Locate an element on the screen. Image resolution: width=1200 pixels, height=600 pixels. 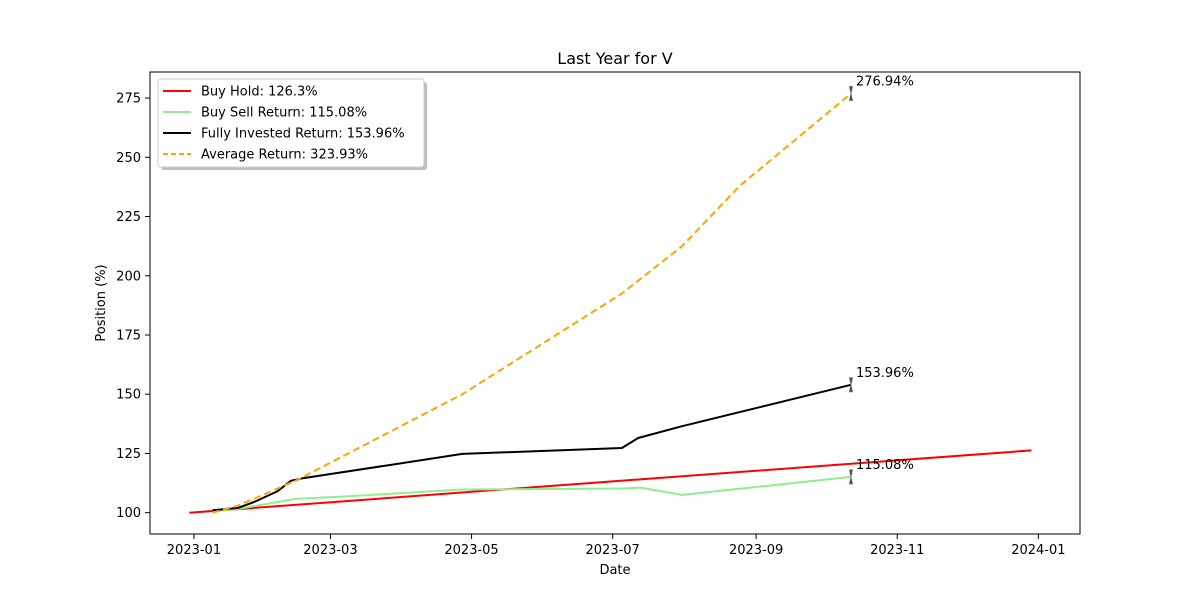
legend-label-3: Fully Invested Return: 153.96% is located at coordinates (303, 134).